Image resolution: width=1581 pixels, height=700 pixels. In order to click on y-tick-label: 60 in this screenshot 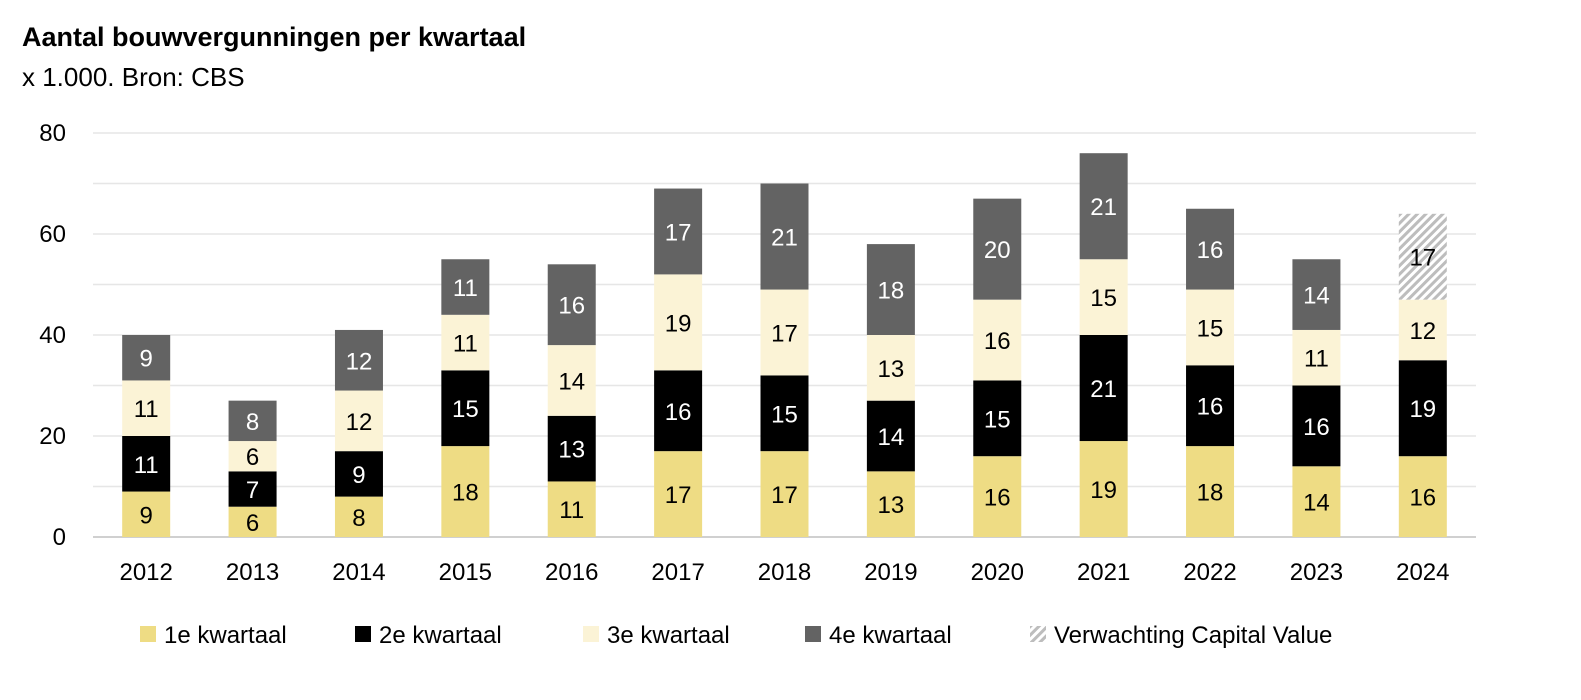, I will do `click(52, 234)`.